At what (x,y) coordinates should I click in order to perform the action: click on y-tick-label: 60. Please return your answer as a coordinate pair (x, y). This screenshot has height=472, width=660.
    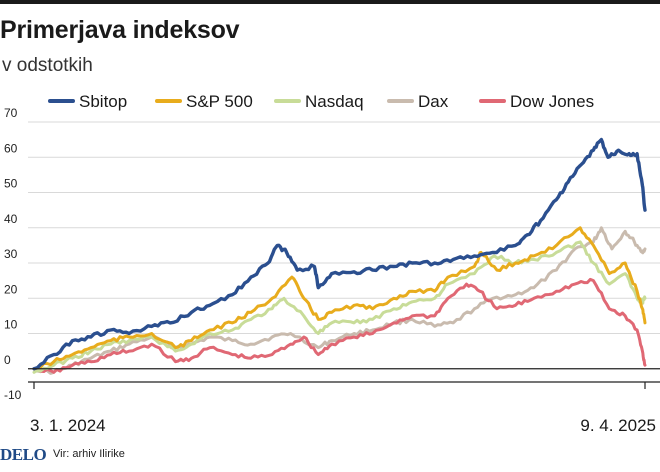
    Looking at the image, I should click on (11, 148).